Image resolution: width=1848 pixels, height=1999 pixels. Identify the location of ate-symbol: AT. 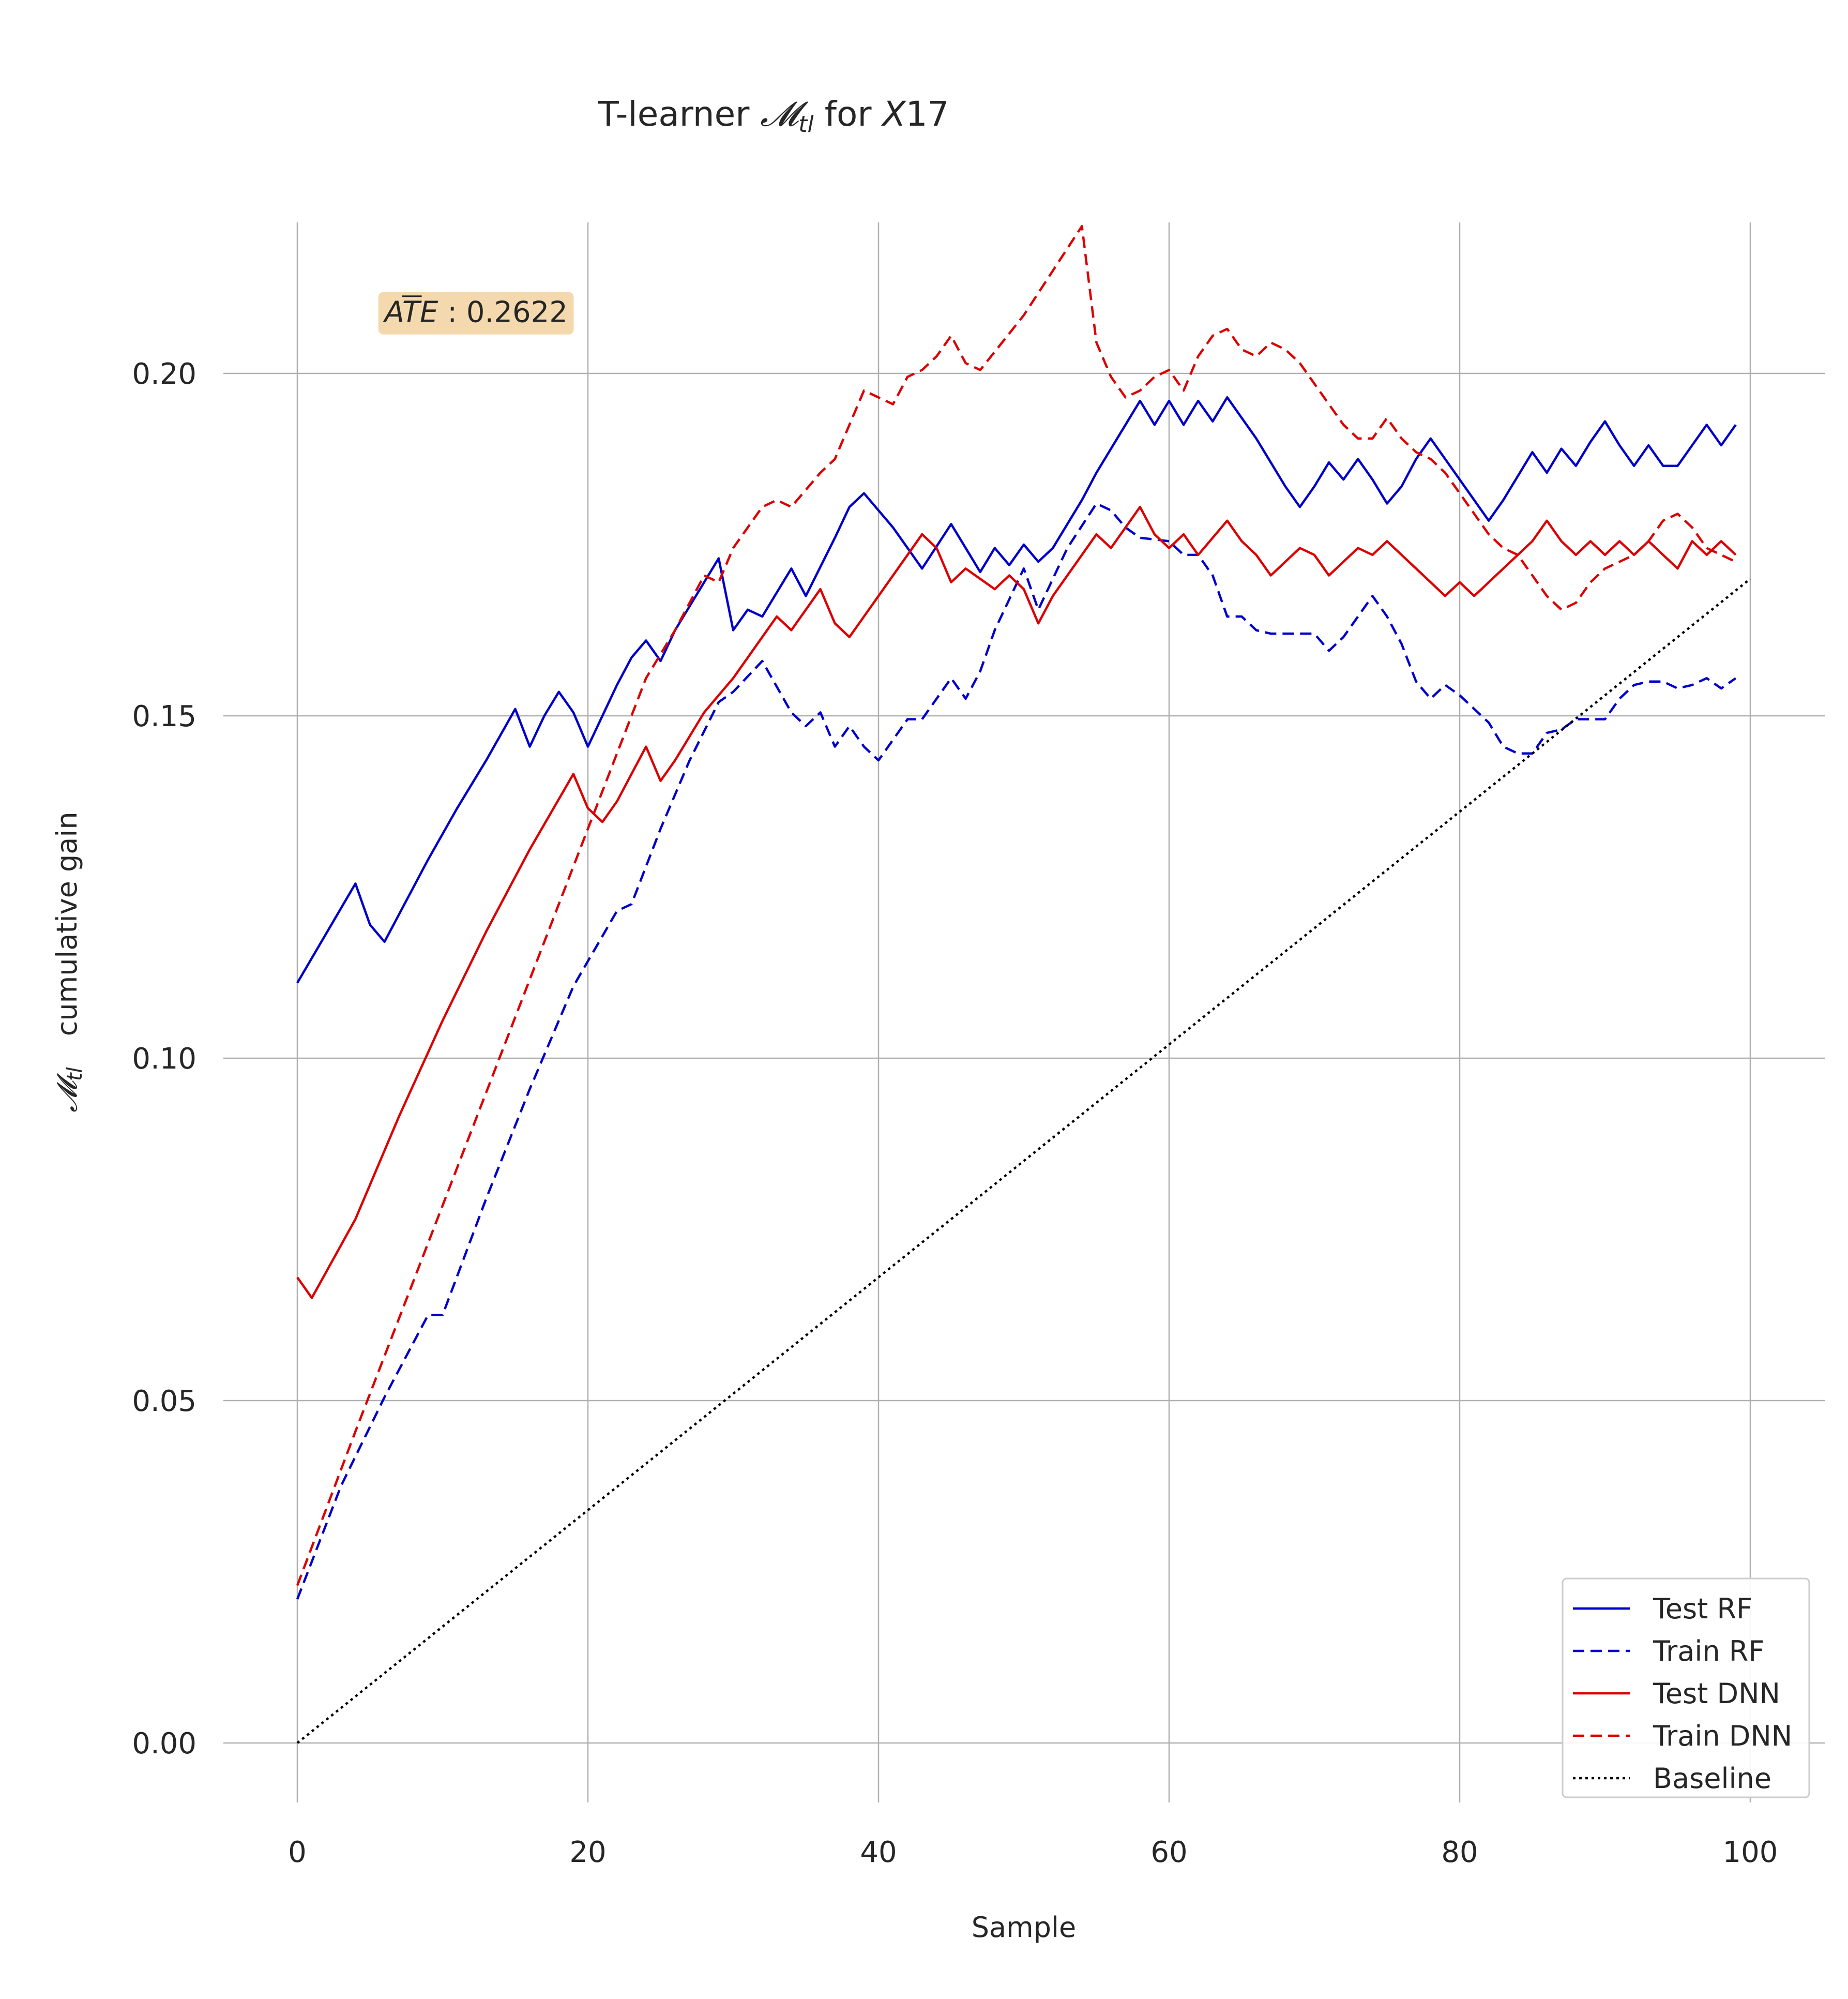
(402, 312).